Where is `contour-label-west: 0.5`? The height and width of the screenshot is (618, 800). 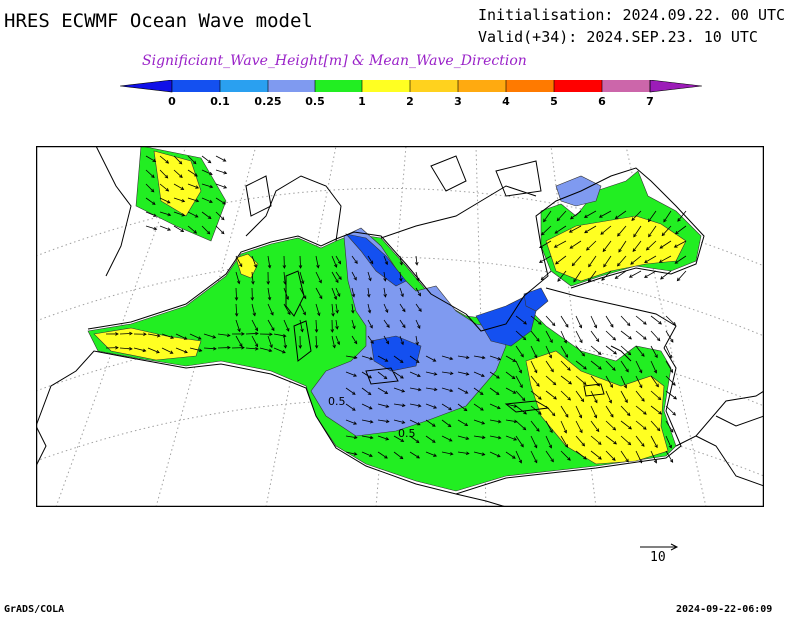 contour-label-west: 0.5 is located at coordinates (337, 401).